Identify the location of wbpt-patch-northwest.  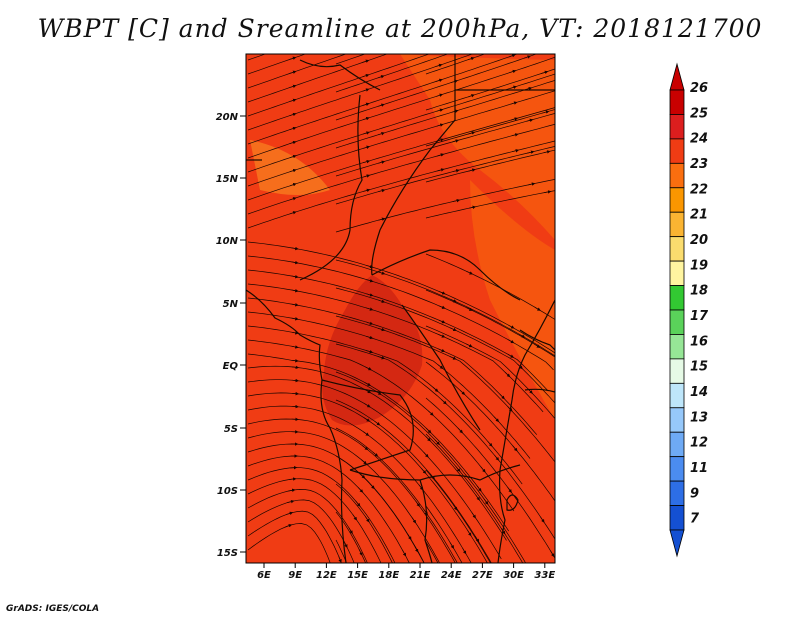
(290, 167).